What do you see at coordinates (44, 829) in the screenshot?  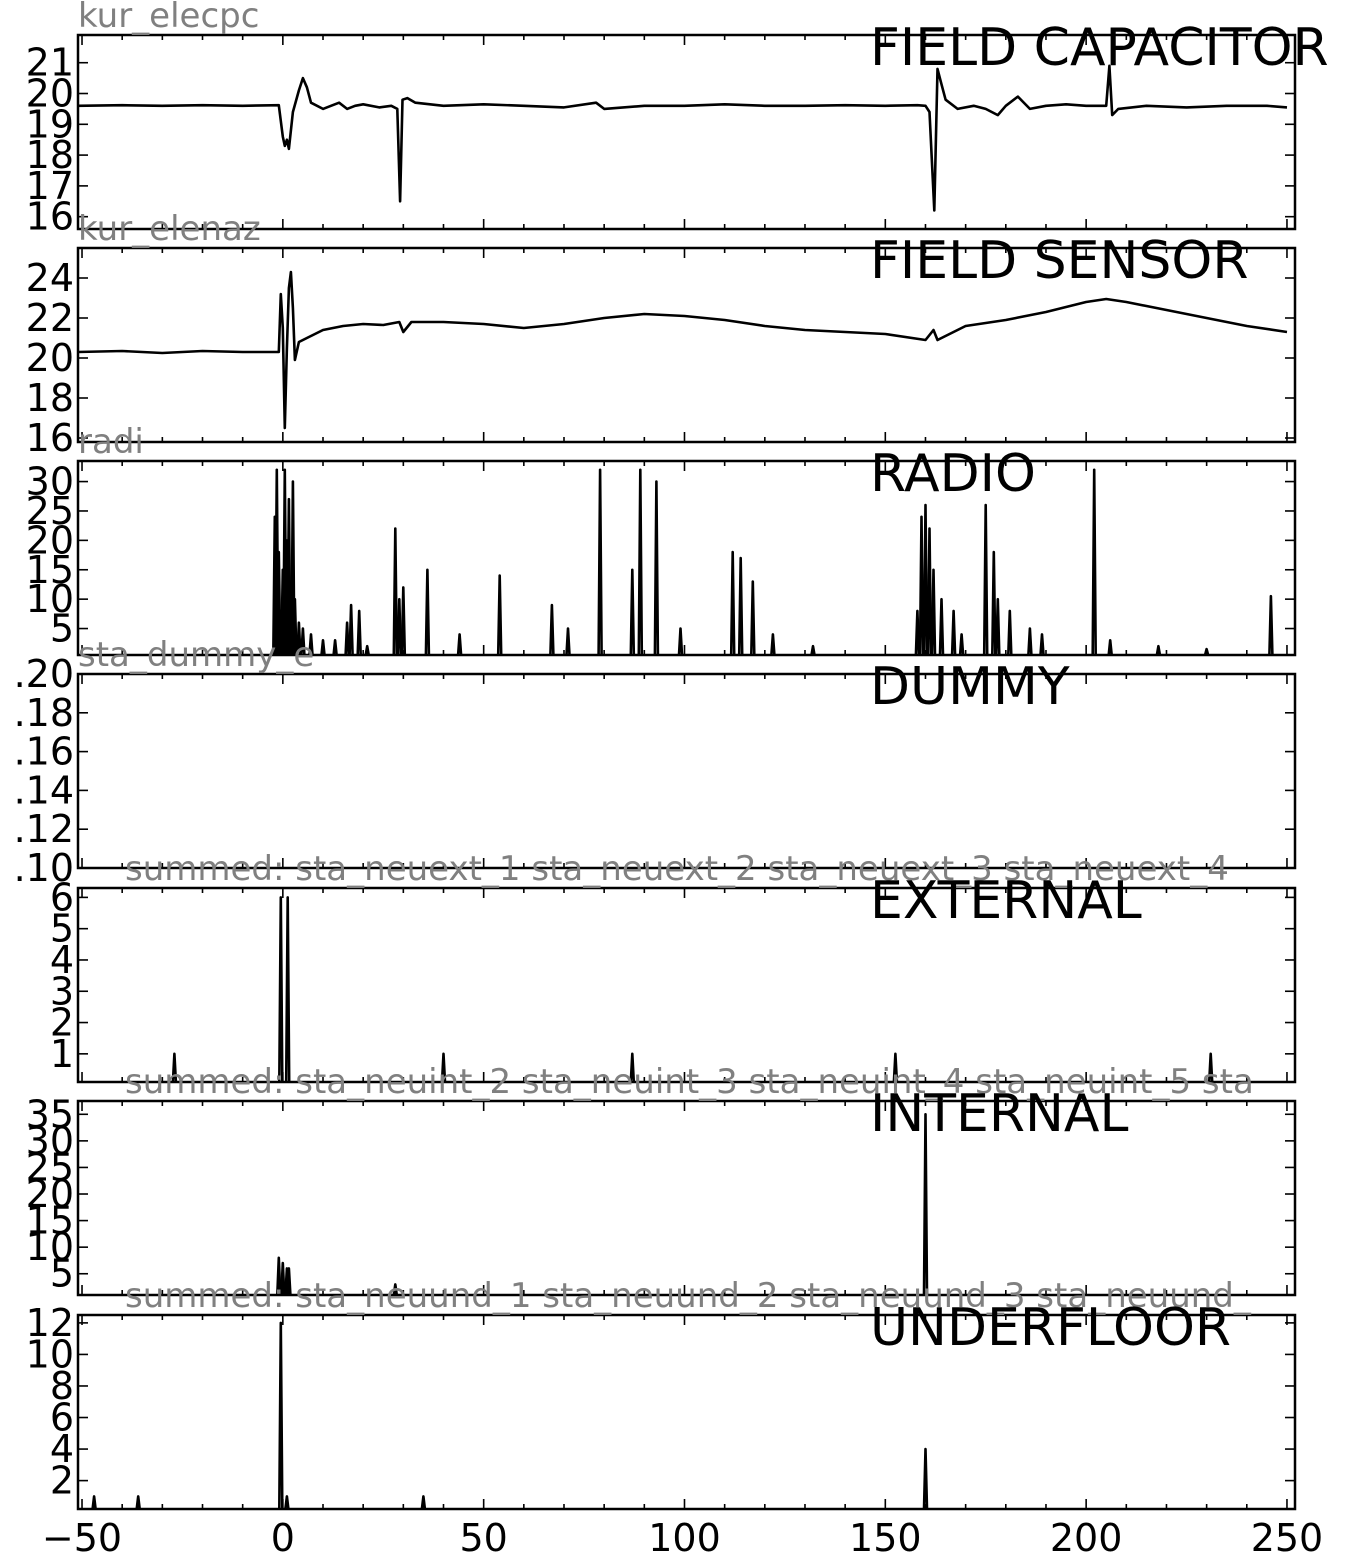 I see `y-tick-label: .12` at bounding box center [44, 829].